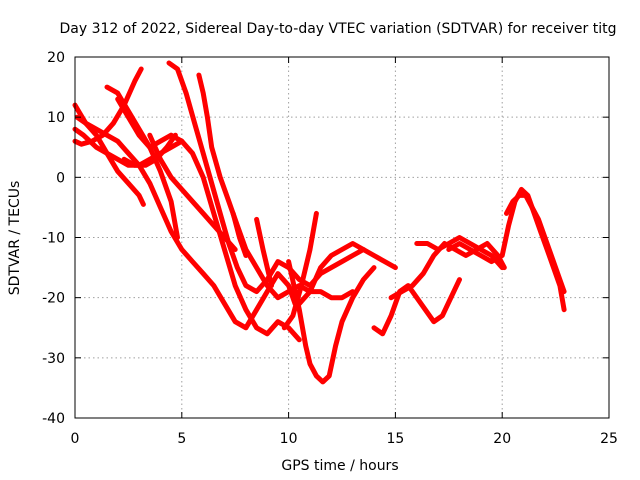 This screenshot has height=480, width=640. Describe the element at coordinates (60, 178) in the screenshot. I see `y-tick-label: 0` at that location.